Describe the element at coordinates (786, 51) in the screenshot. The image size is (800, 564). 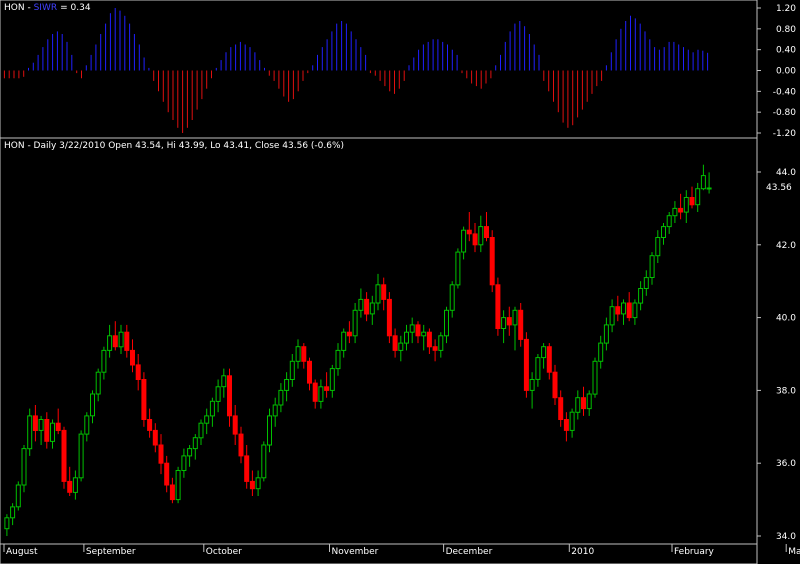
I see `indicator-y-tick-label: 0.40` at that location.